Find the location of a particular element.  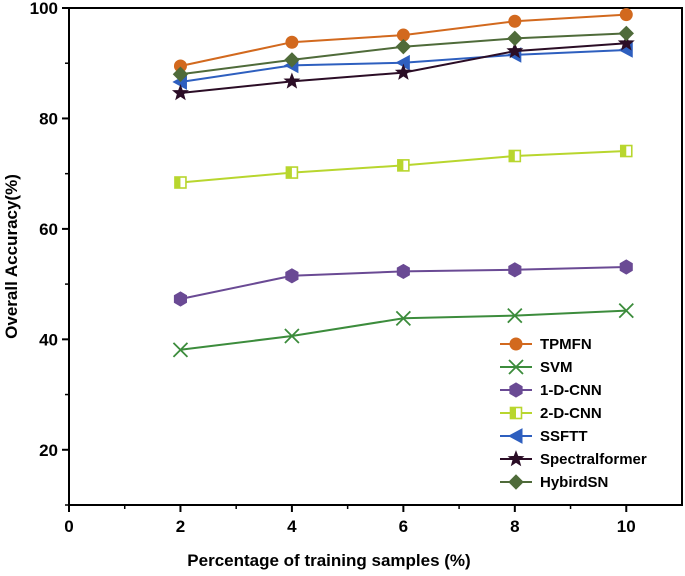

legend-label: SSFTT is located at coordinates (564, 436).